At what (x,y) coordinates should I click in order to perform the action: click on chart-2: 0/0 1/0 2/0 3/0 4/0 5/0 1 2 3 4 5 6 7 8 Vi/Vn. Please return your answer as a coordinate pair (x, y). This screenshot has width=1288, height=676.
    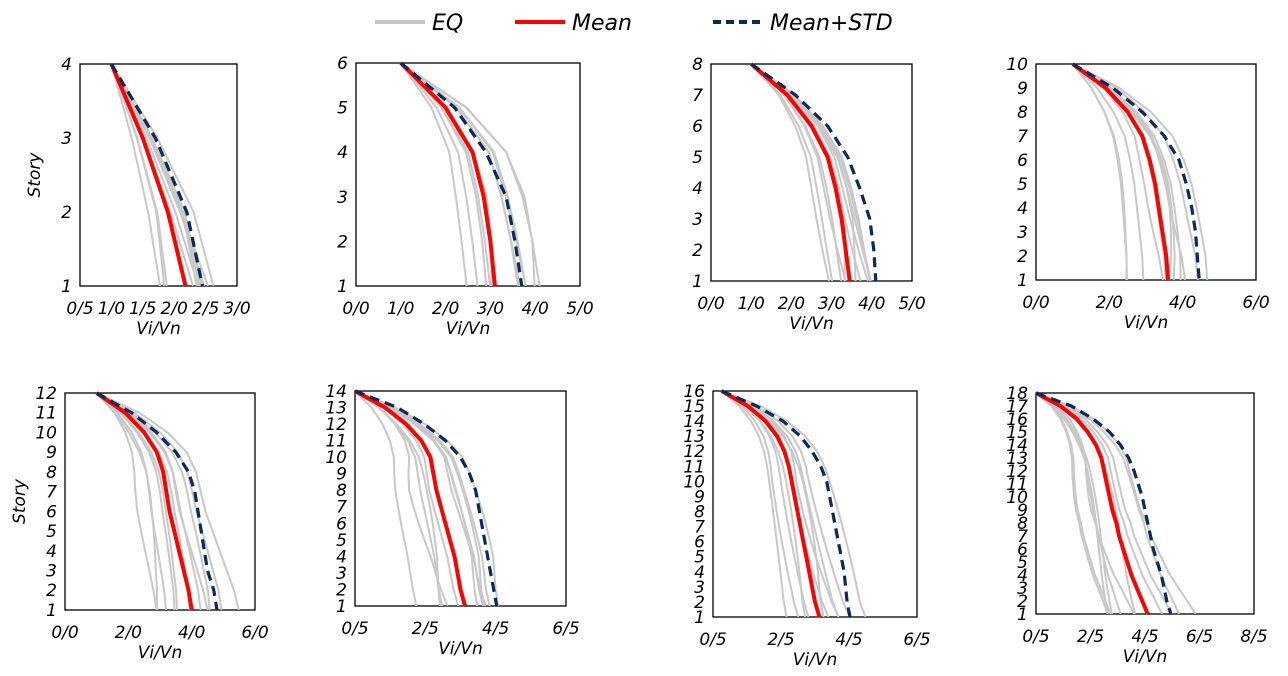
    Looking at the image, I should click on (809, 194).